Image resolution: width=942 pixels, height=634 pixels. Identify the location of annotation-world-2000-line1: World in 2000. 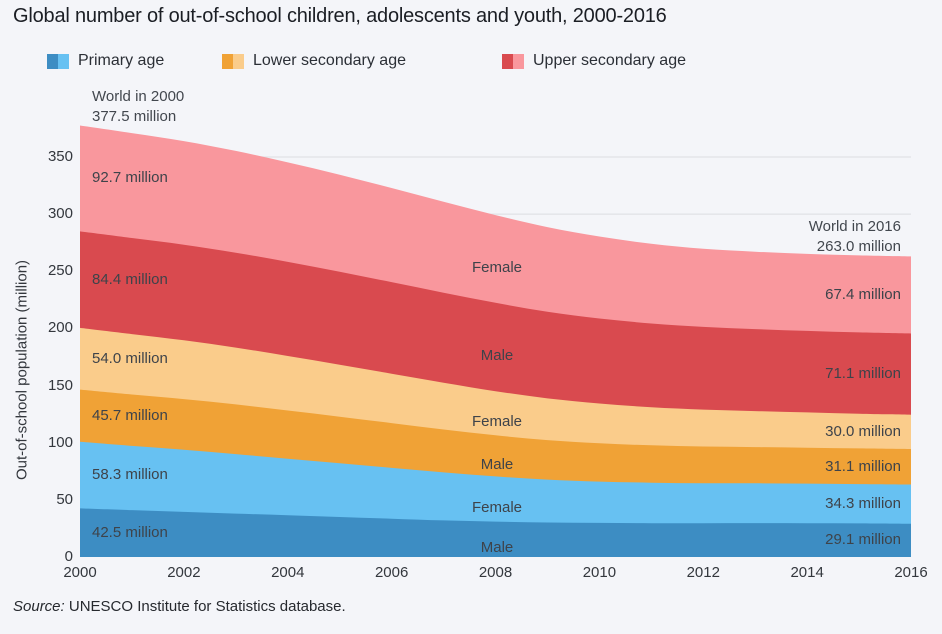
(138, 96).